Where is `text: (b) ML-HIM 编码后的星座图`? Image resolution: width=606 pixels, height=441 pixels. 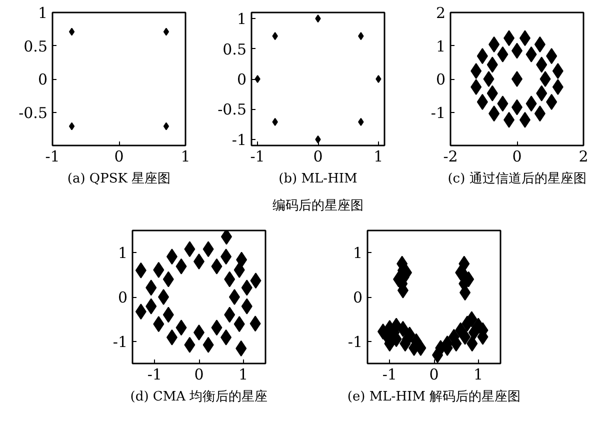 text: (b) ML-HIM 编码后的星座图 is located at coordinates (318, 193).